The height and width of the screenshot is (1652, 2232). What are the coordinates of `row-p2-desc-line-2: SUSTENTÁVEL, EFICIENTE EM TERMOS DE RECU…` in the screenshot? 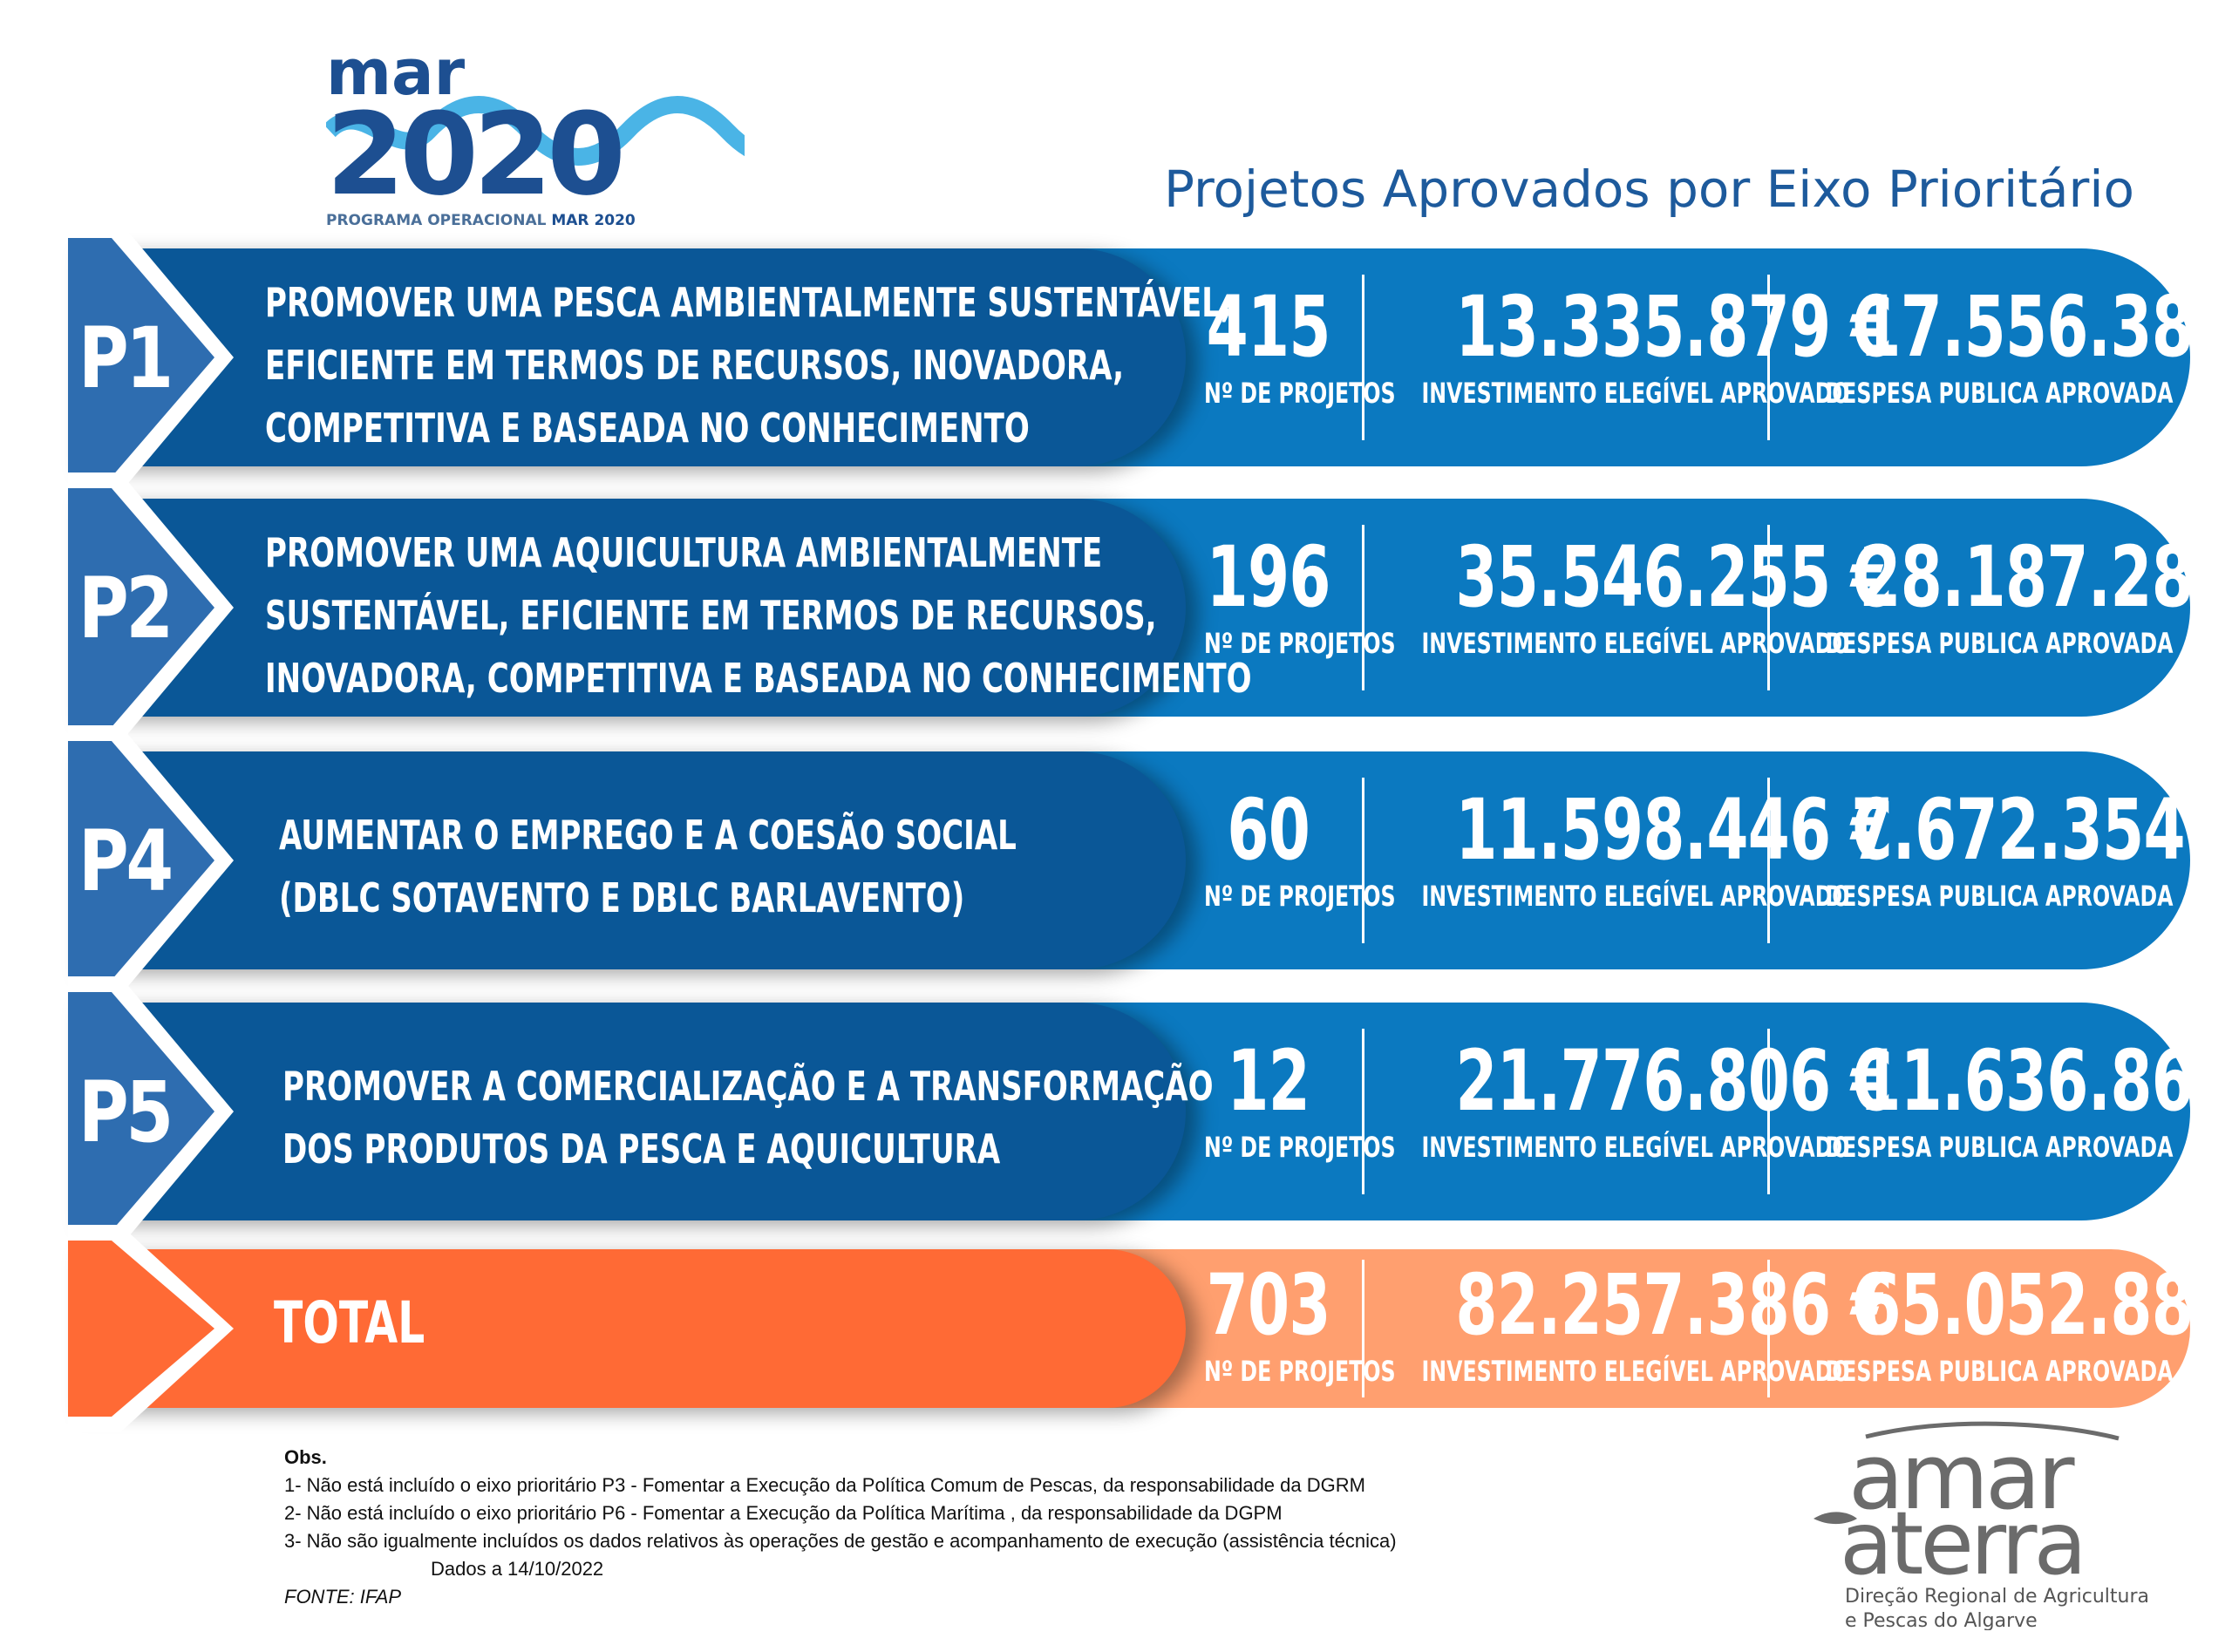 It's located at (711, 615).